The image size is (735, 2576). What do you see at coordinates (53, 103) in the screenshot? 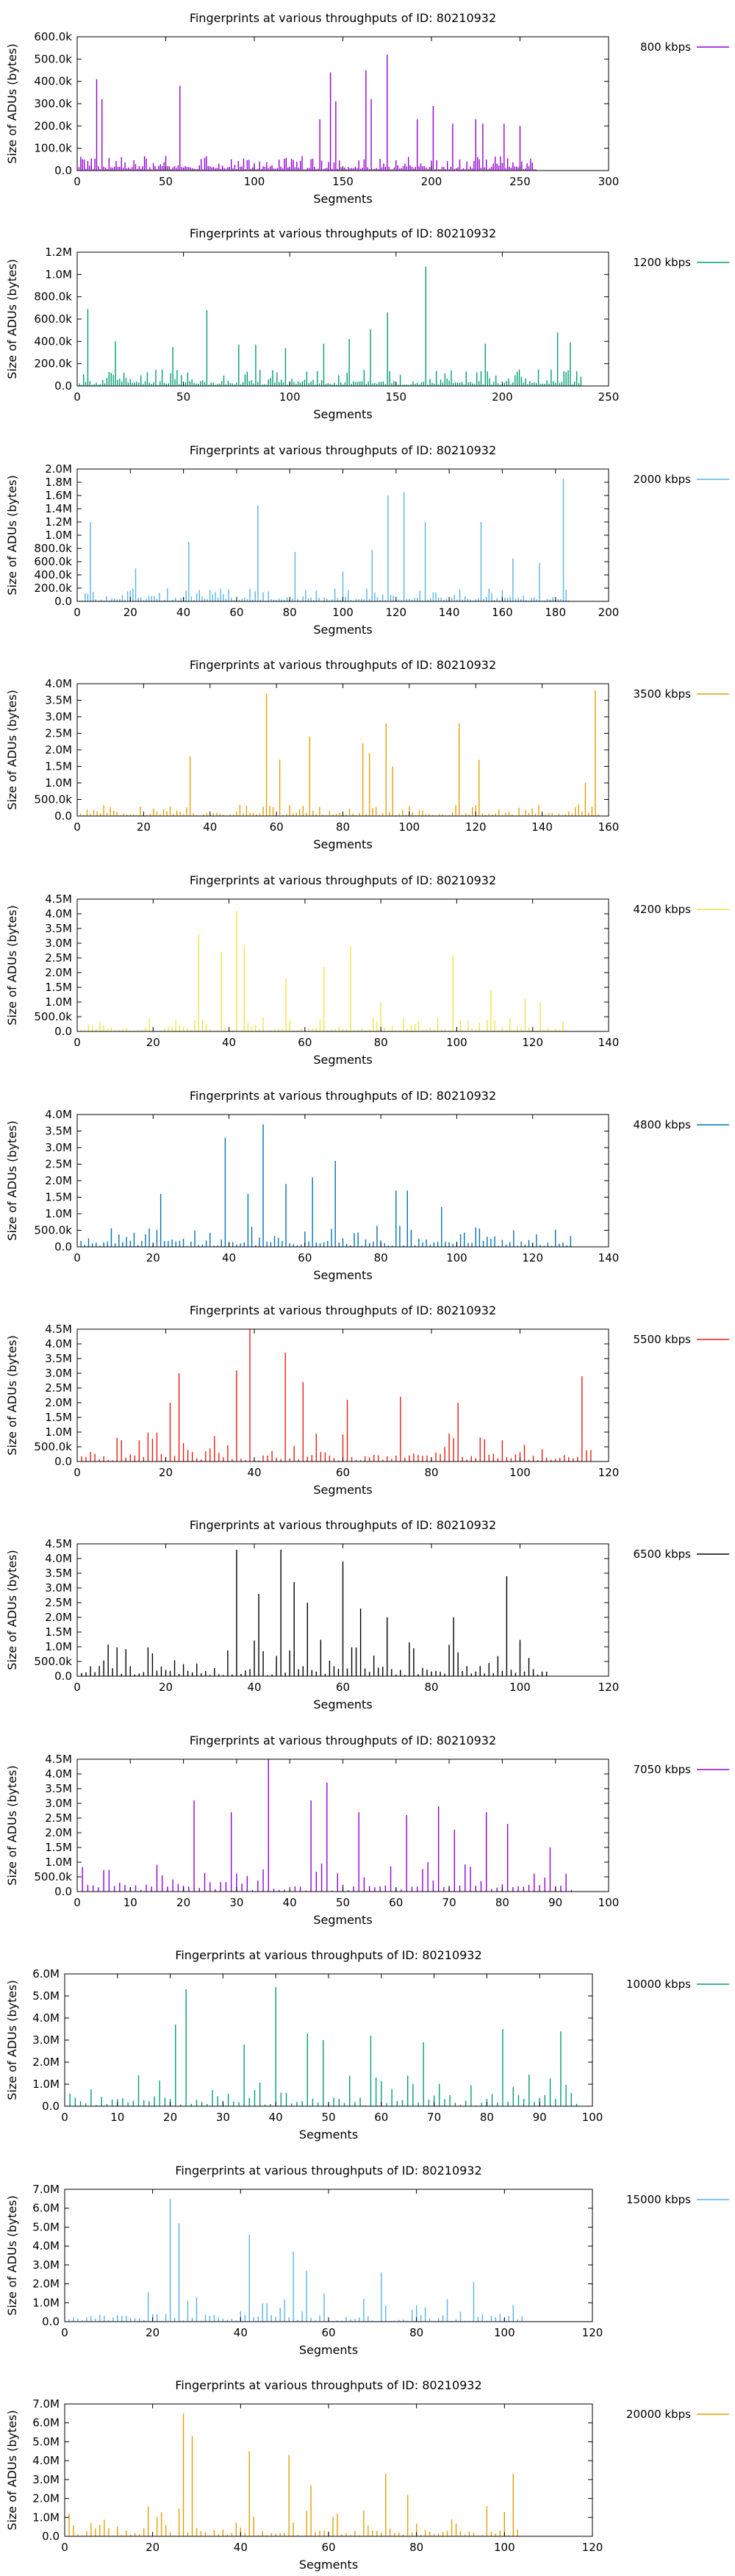
I see `y-tick-label: 300.0k` at bounding box center [53, 103].